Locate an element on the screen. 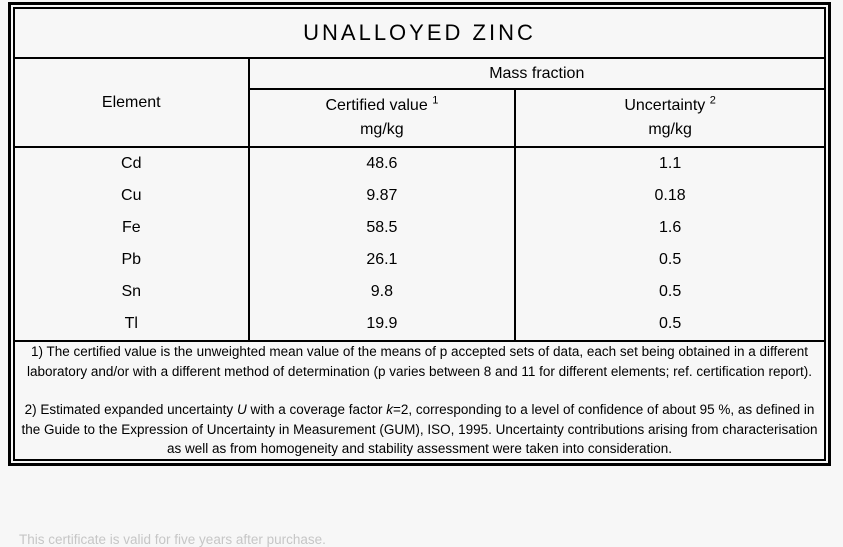 Image resolution: width=843 pixels, height=547 pixels. column-header-certified-value: Certified value 1 mg/kg is located at coordinates (381, 118).